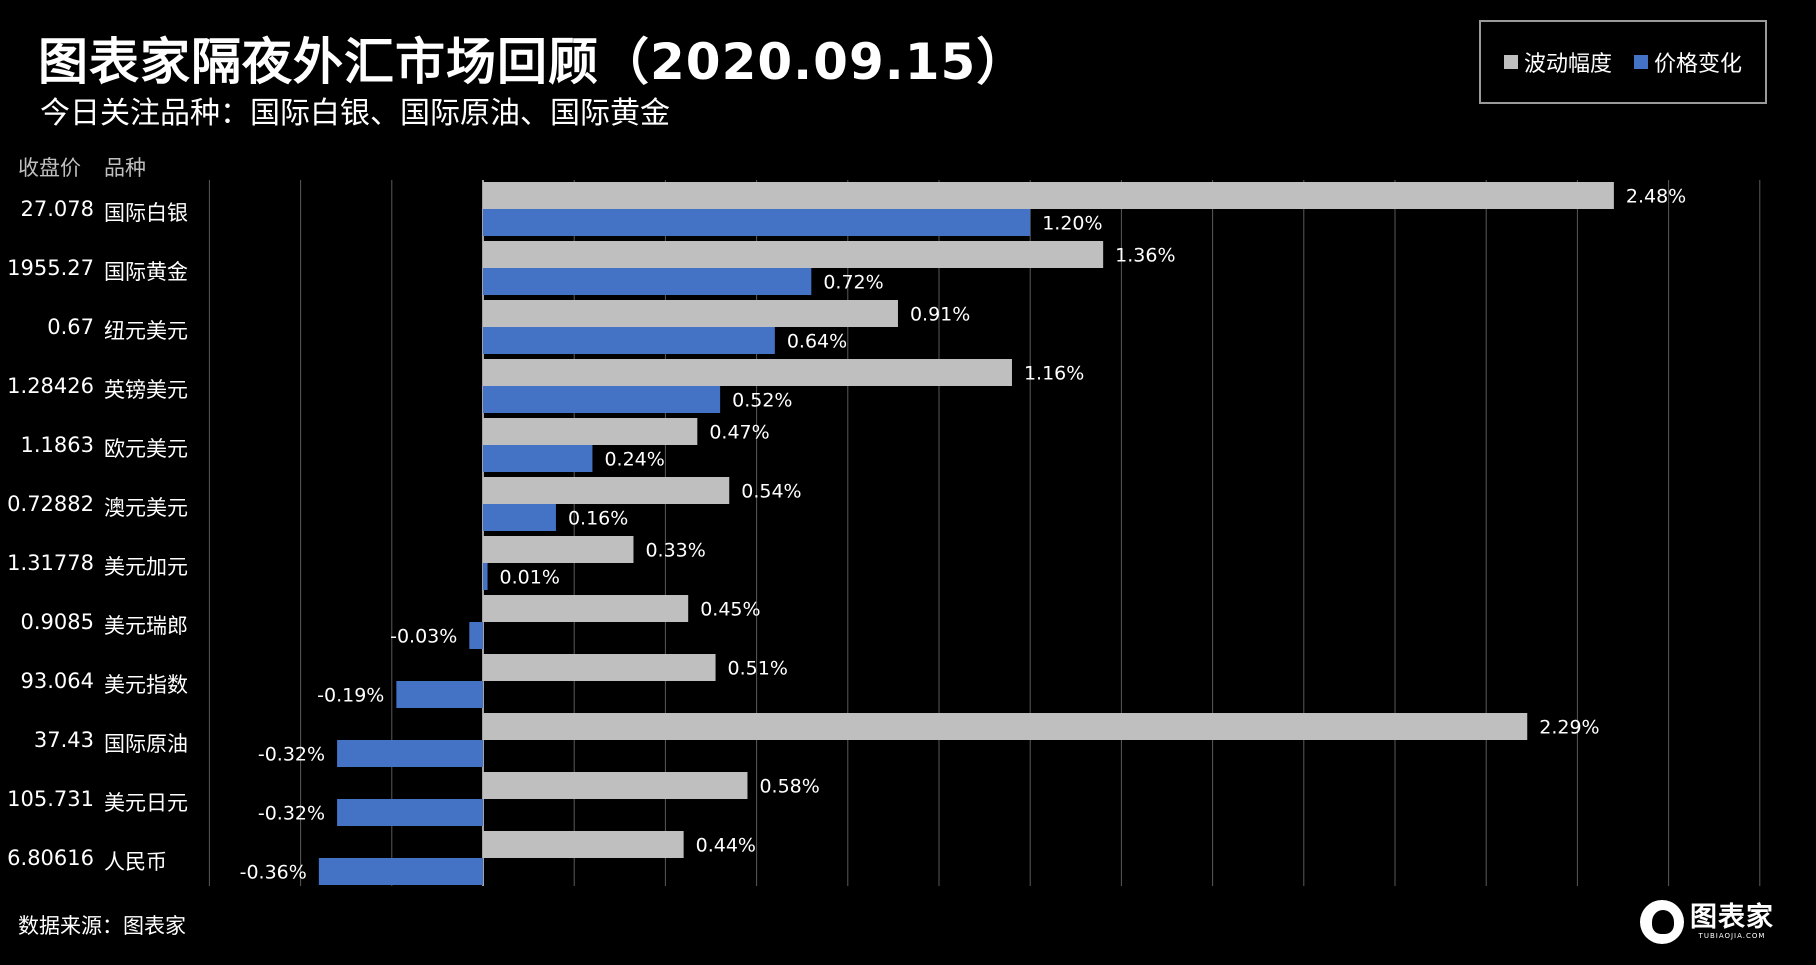  I want to click on change-data-label: 0.16%, so click(598, 519).